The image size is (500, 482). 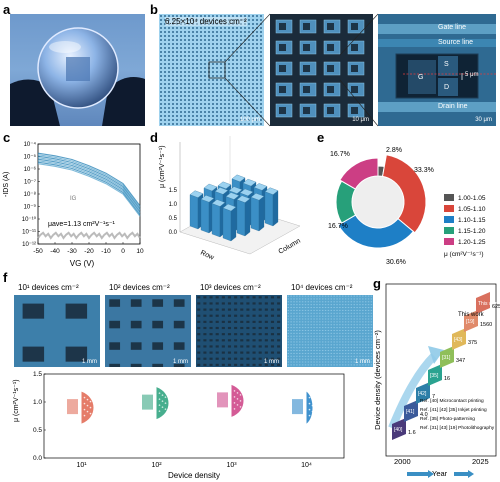 I want to click on mobility-3d-bar-chart: 0.0 0.5 1.0 1.5 μ (cm²V⁻¹s⁻¹) Row Column, so click(x=230, y=199).